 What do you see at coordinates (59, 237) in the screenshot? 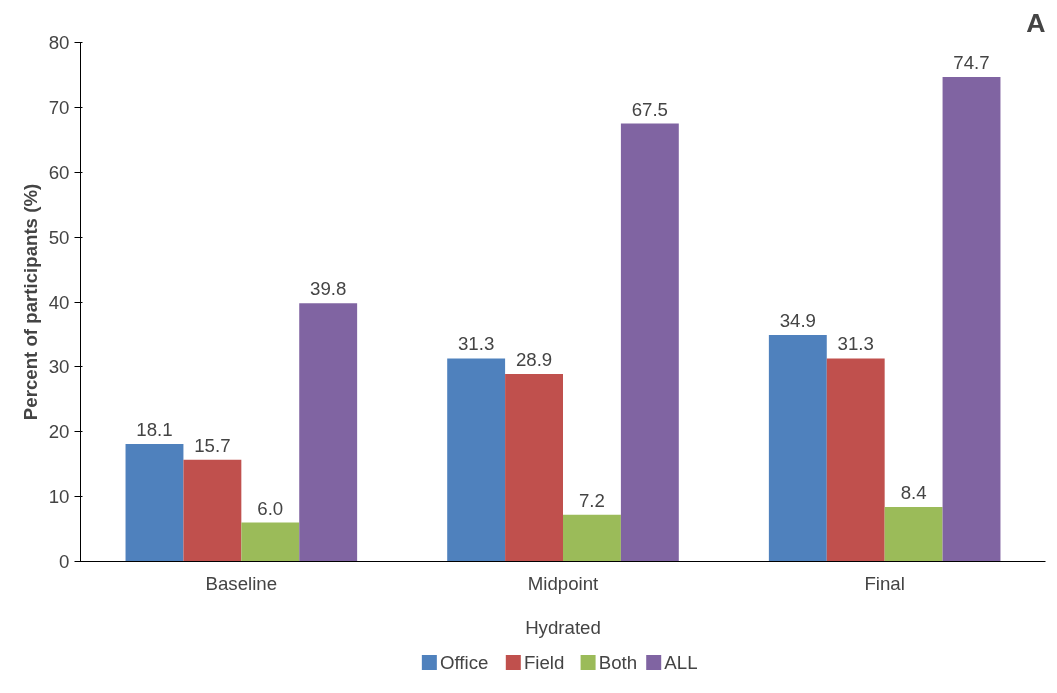
I see `y-tick-label: 50` at bounding box center [59, 237].